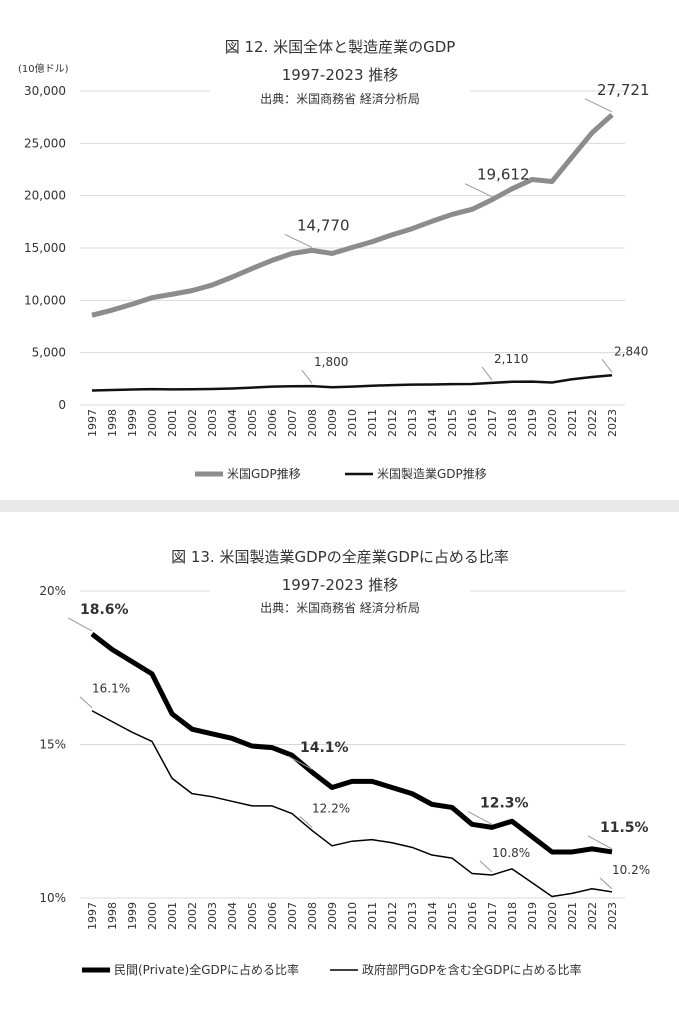 The image size is (679, 1024). I want to click on data-label: 10.8%, so click(511, 853).